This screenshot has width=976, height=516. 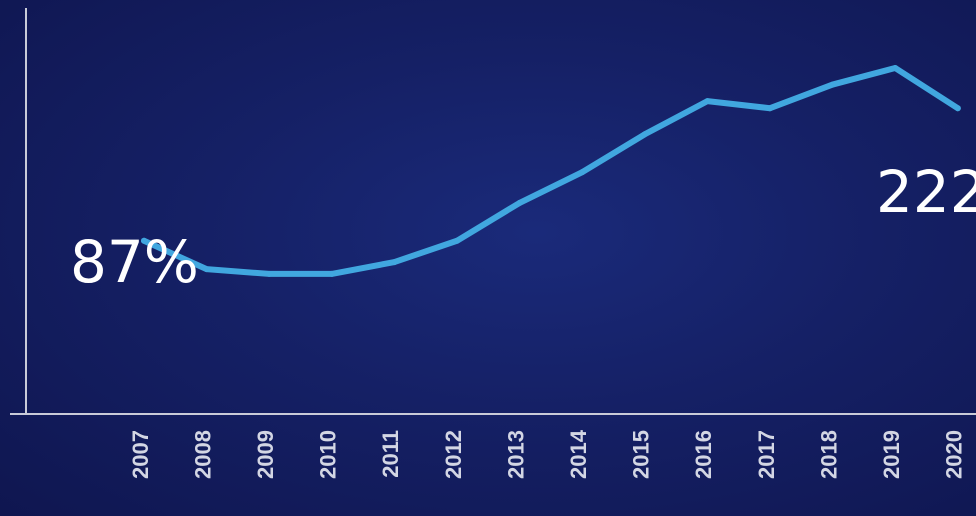 I want to click on x-tick-label: 2007, so click(x=140, y=454).